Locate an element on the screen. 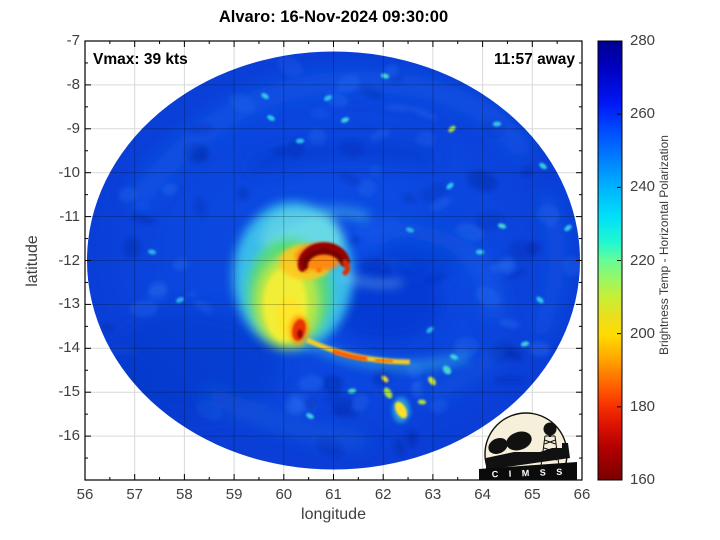 This screenshot has height=540, width=720. cimss-logo is located at coordinates (528, 446).